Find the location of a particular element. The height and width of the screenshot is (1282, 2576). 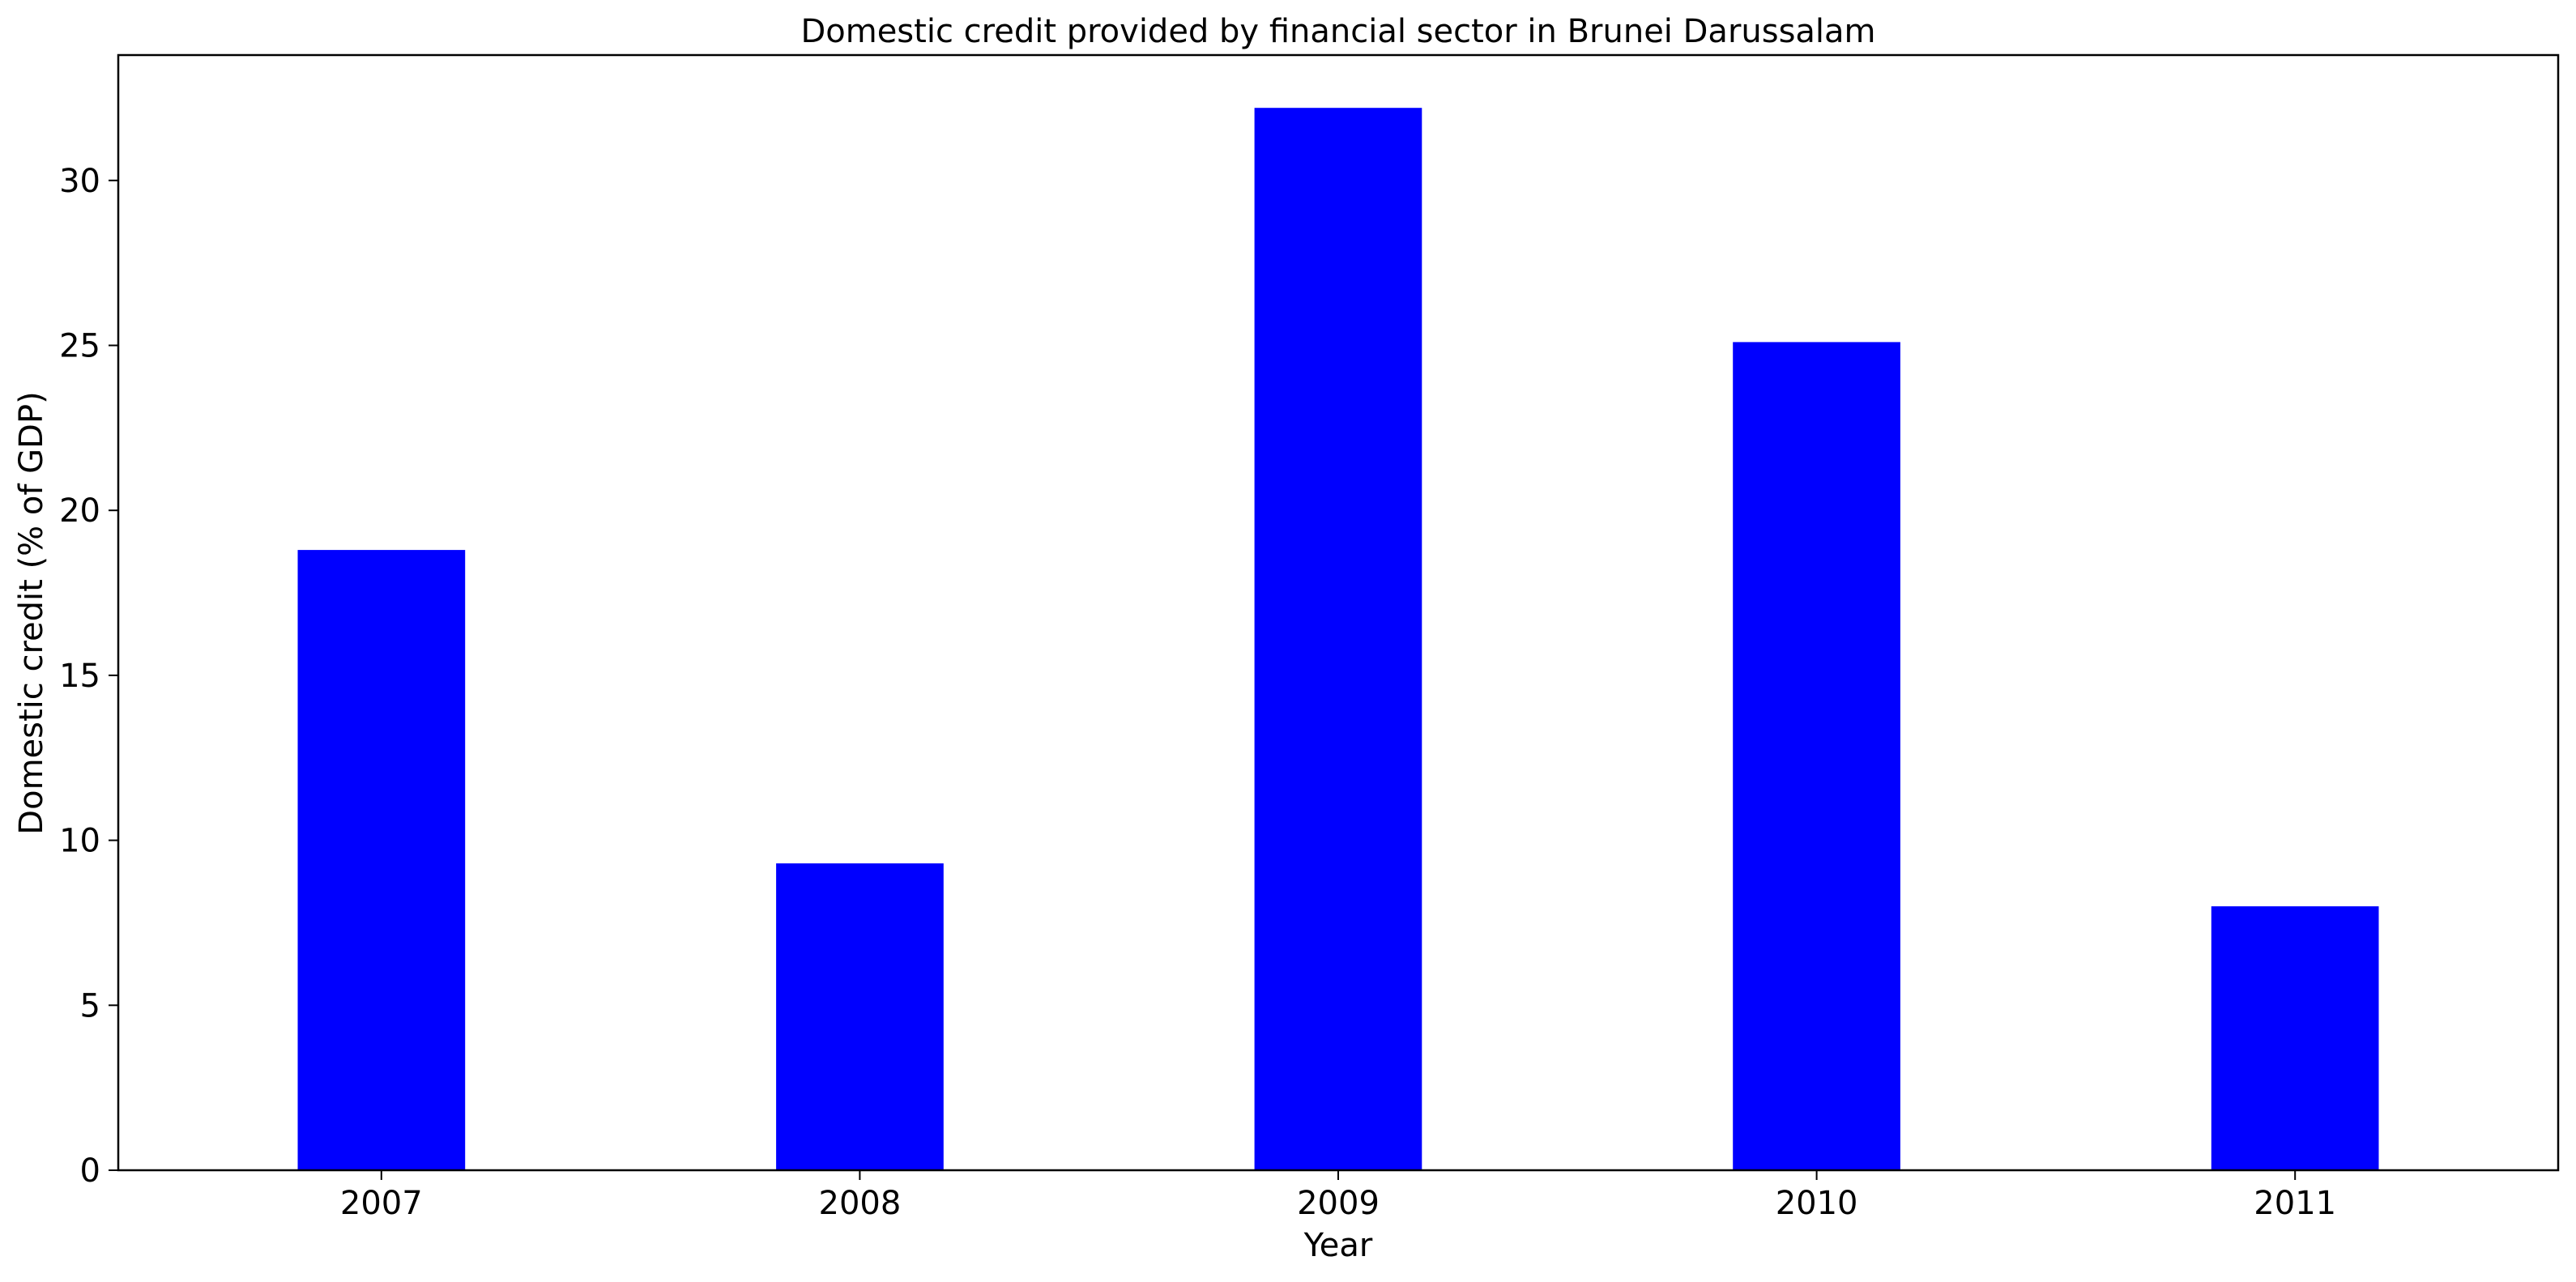

x-tick-label: 2009 is located at coordinates (1339, 1203).